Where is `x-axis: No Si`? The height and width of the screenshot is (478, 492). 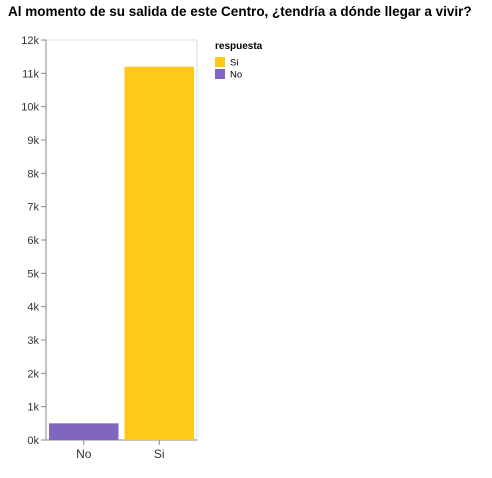
x-axis: No Si is located at coordinates (121, 450).